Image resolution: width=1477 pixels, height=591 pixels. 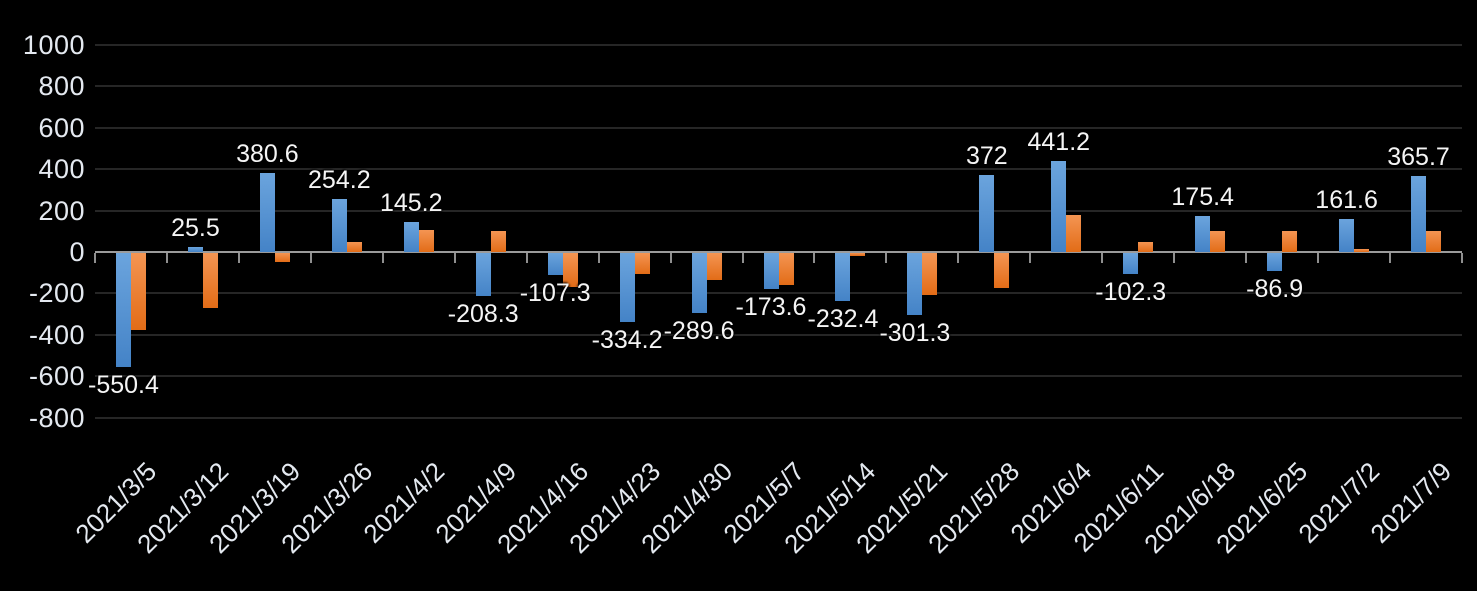 I want to click on bar-data-label: 161.6, so click(x=1346, y=199).